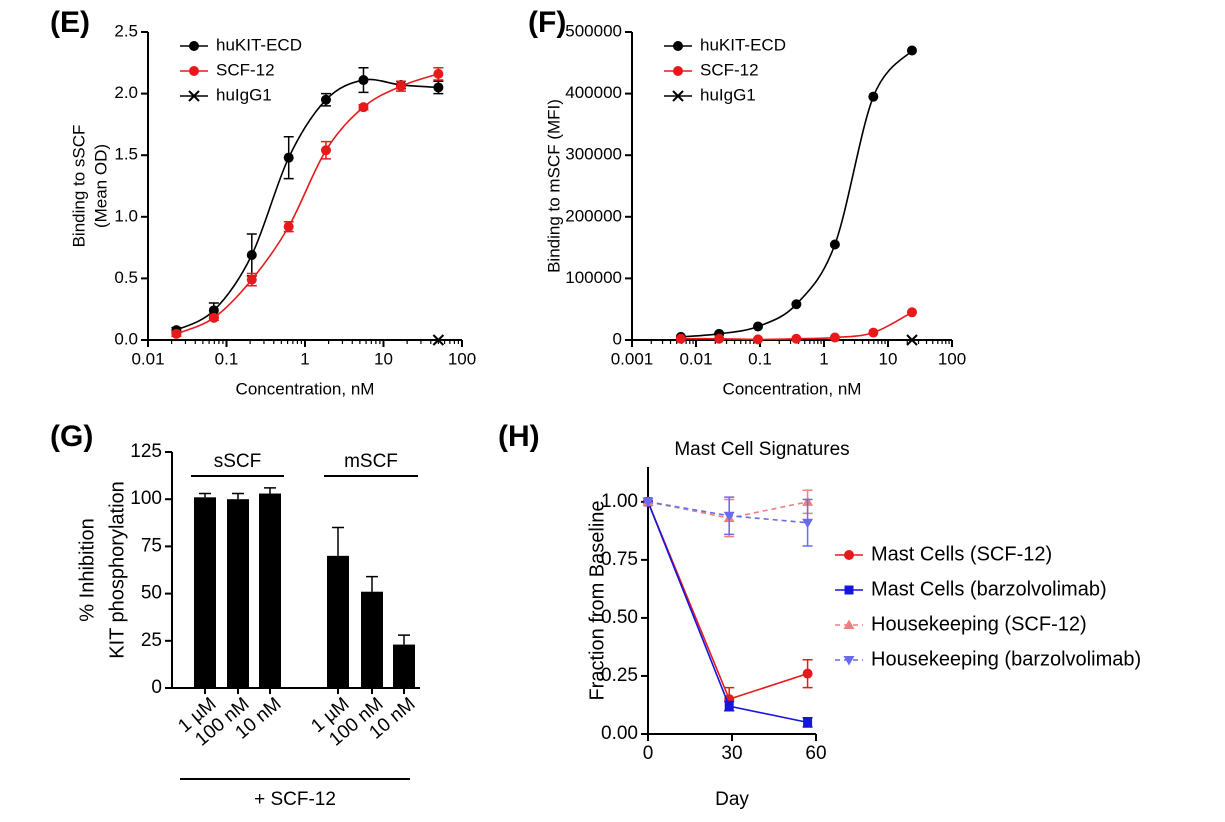 The image size is (1225, 822). Describe the element at coordinates (78, 186) in the screenshot. I see `y-axis-label: Binding to sSCF` at that location.